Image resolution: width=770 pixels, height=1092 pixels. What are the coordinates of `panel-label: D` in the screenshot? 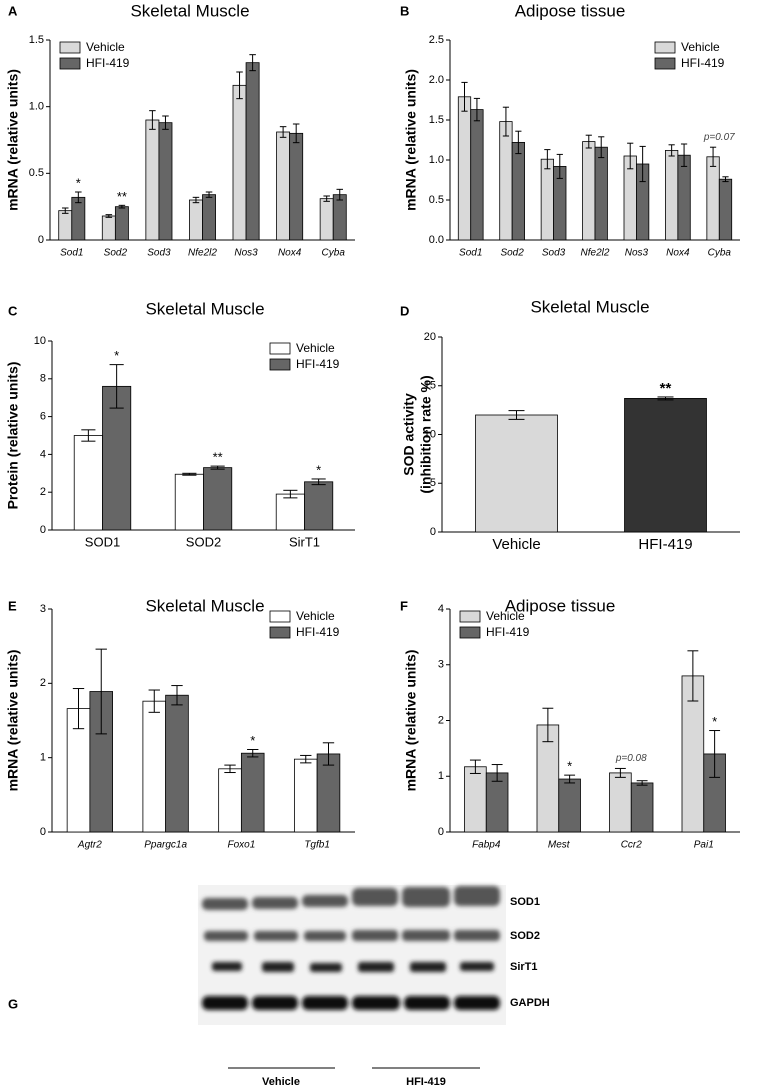 It's located at (404, 310).